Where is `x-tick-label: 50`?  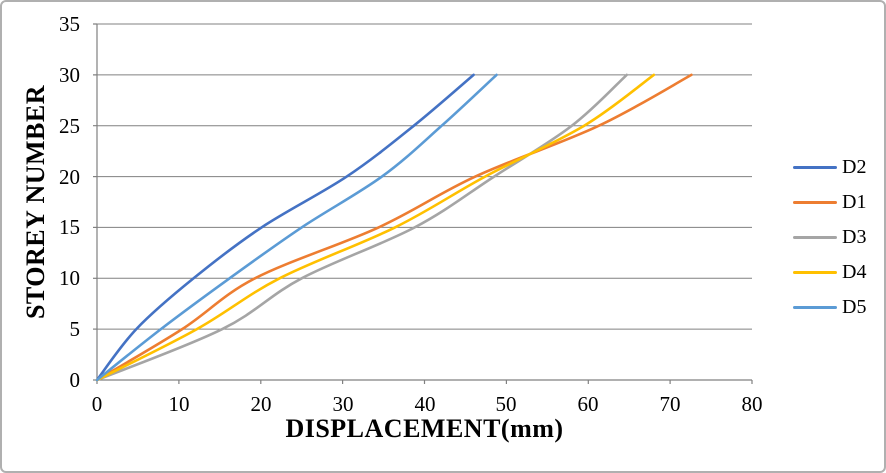
x-tick-label: 50 is located at coordinates (506, 404).